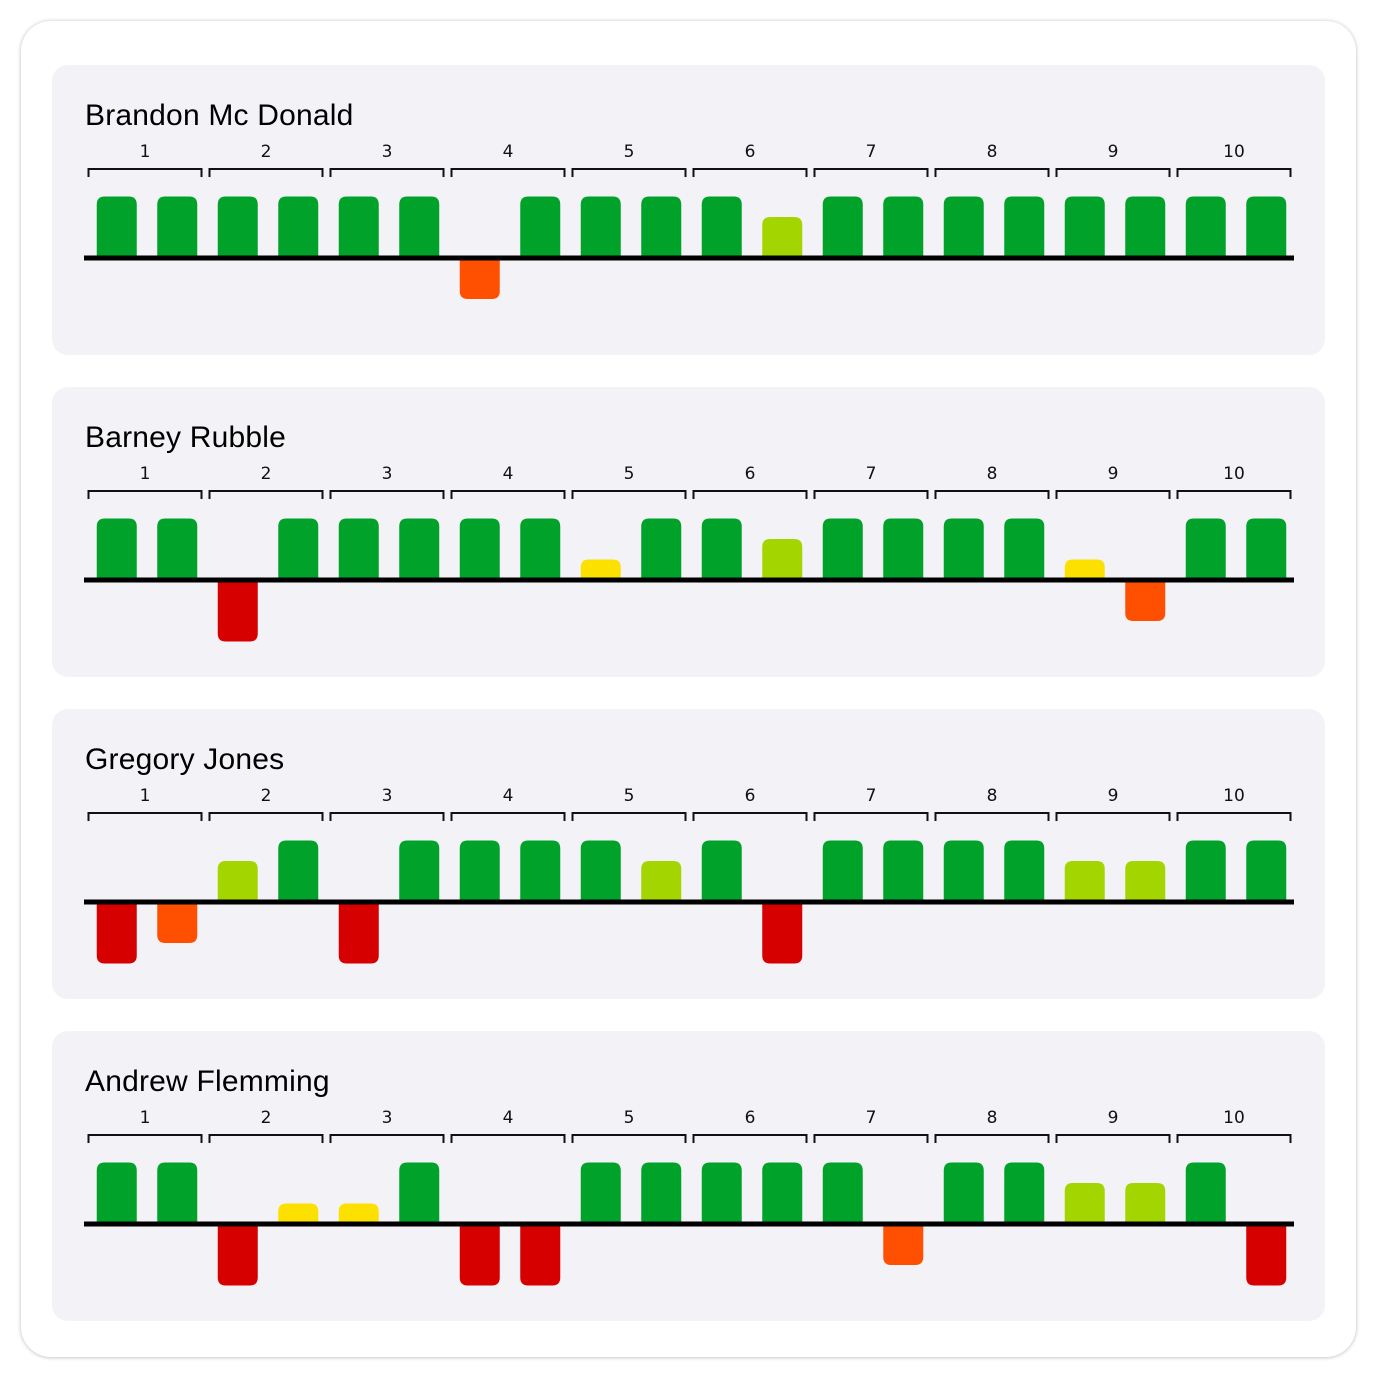 Image resolution: width=1378 pixels, height=1379 pixels. What do you see at coordinates (992, 796) in the screenshot?
I see `frame-number-label: 8` at bounding box center [992, 796].